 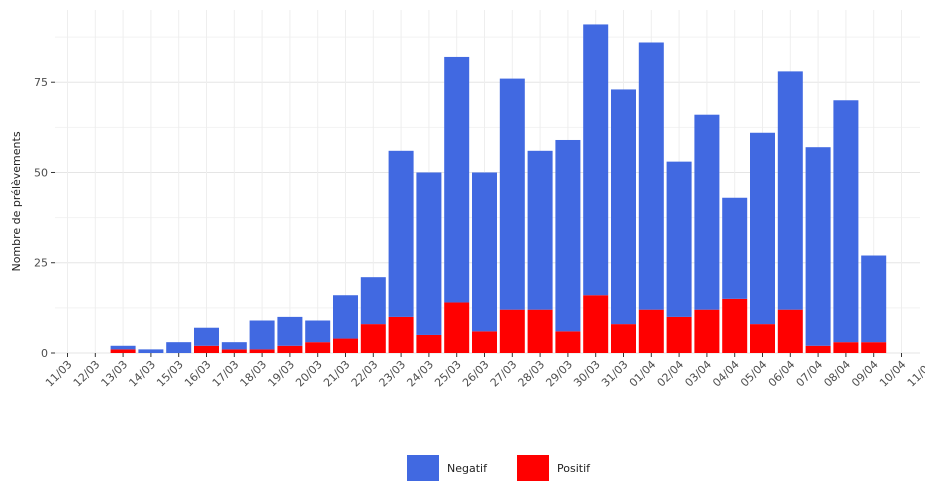 I want to click on x-tick-label: 17/03, so click(x=226, y=374).